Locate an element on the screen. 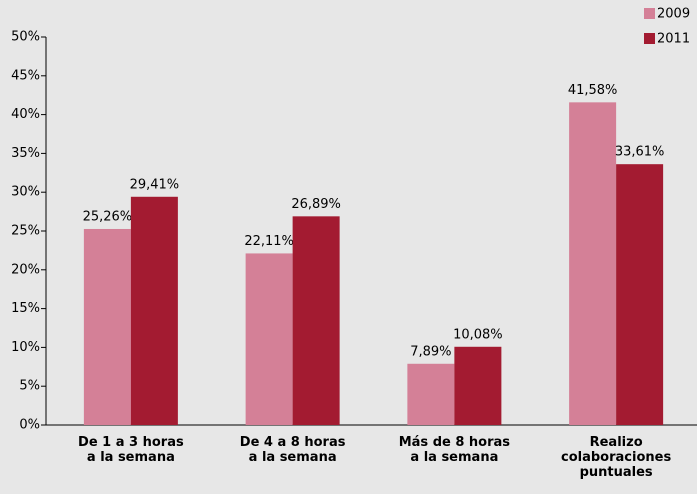  x-tick-label-line: colaboraciones is located at coordinates (616, 457).